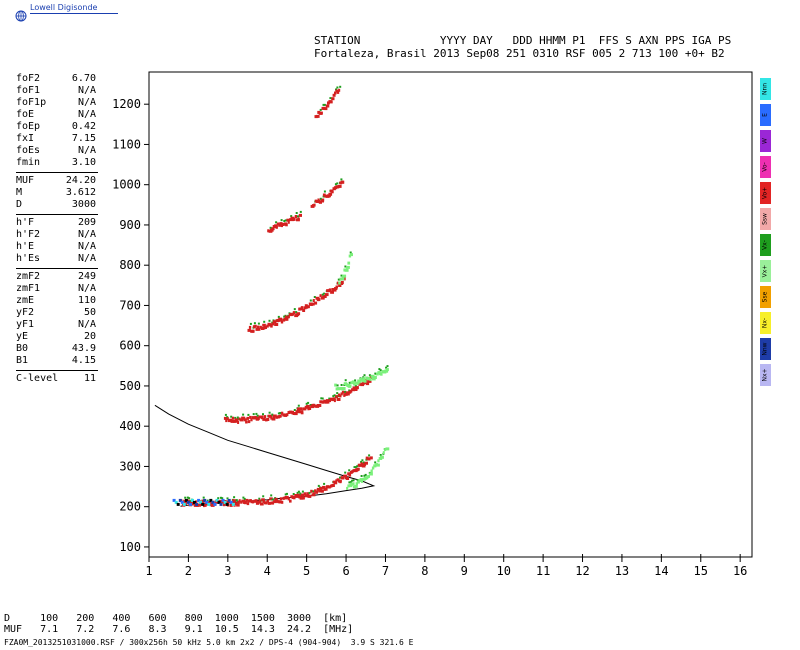 This screenshot has height=650, width=800. What do you see at coordinates (86, 90) in the screenshot?
I see `param-value: N/A` at bounding box center [86, 90].